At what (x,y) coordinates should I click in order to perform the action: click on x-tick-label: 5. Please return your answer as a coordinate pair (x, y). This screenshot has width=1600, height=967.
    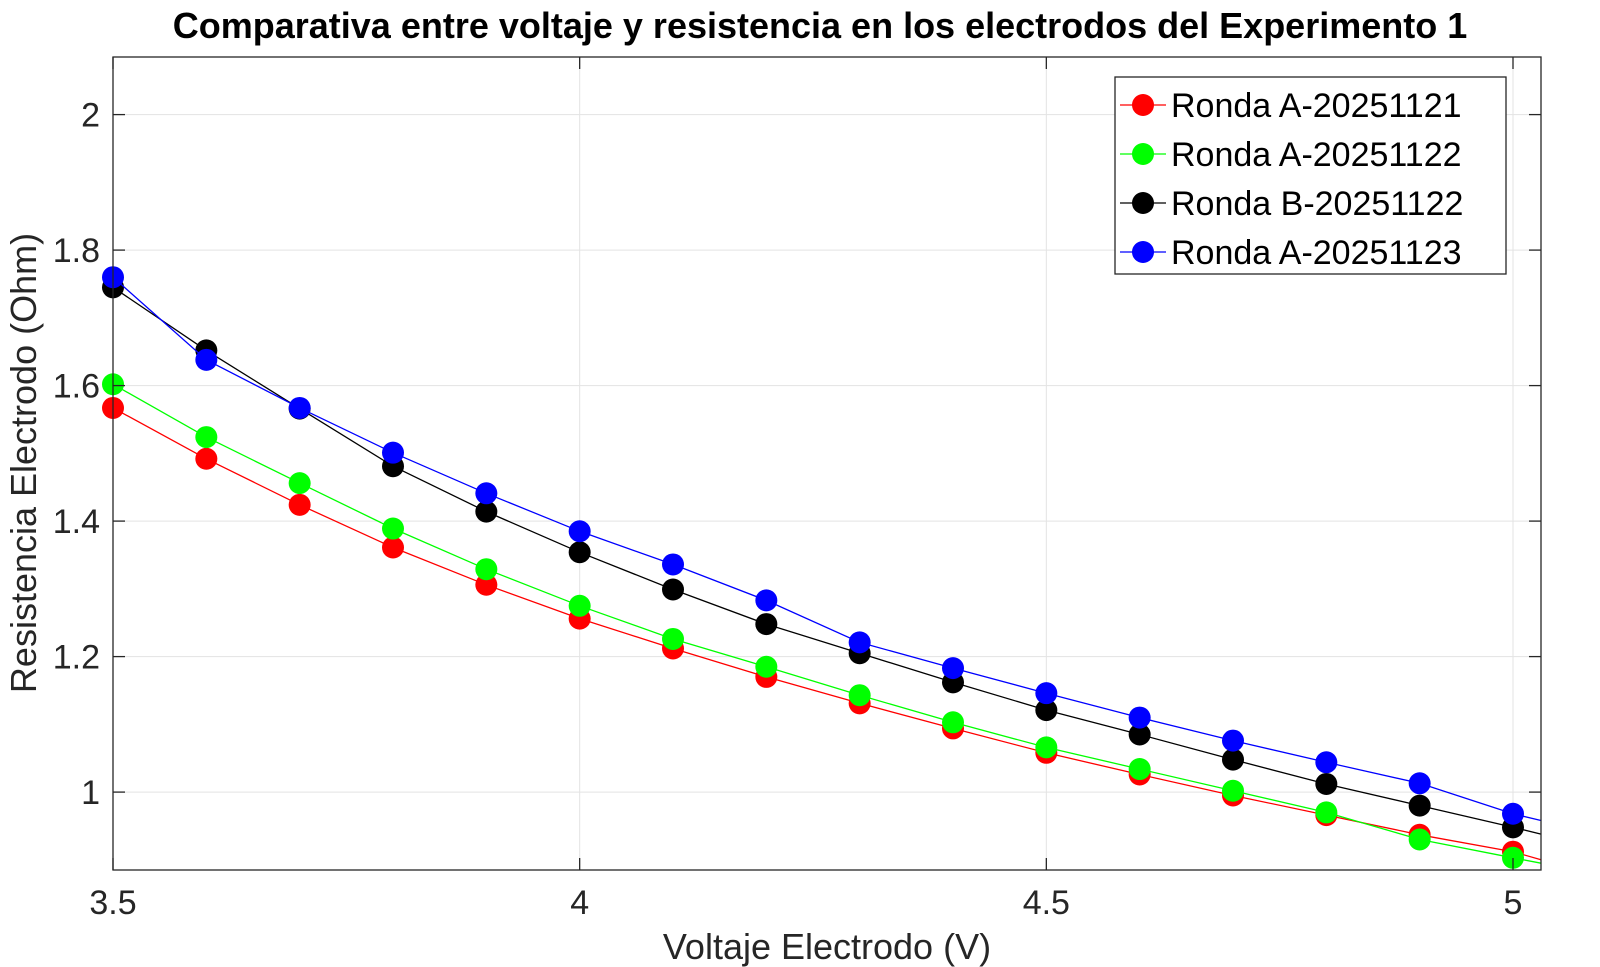
    Looking at the image, I should click on (1513, 903).